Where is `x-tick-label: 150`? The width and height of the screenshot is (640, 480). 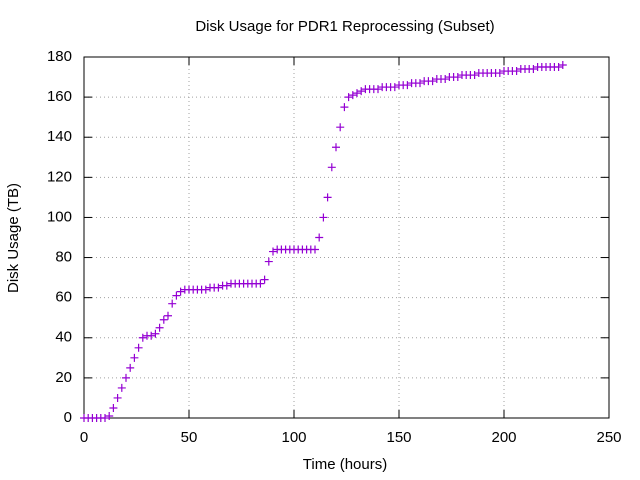 x-tick-label: 150 is located at coordinates (398, 437).